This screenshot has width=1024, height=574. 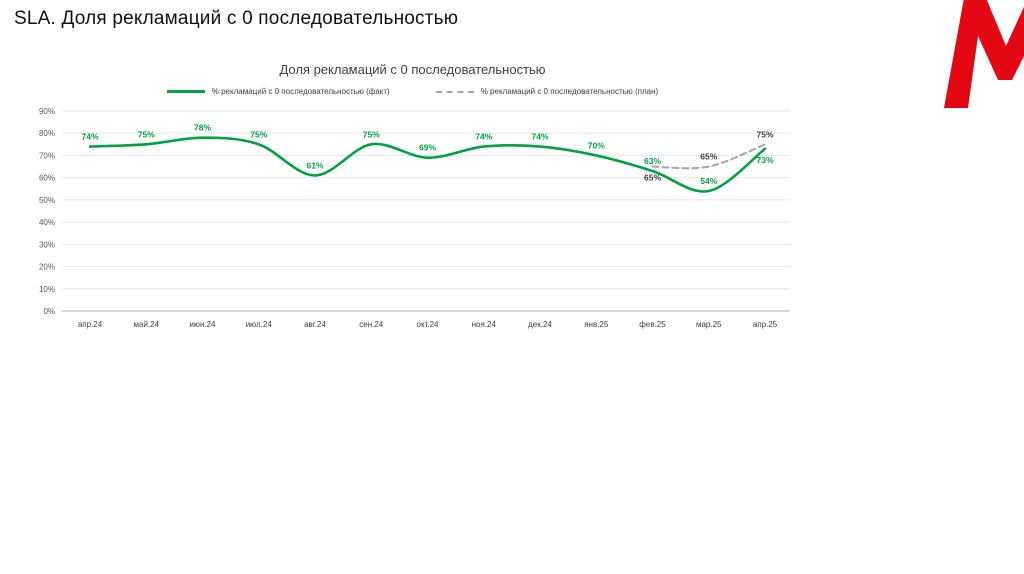 I want to click on y-tick-label: 40%, so click(x=47, y=222).